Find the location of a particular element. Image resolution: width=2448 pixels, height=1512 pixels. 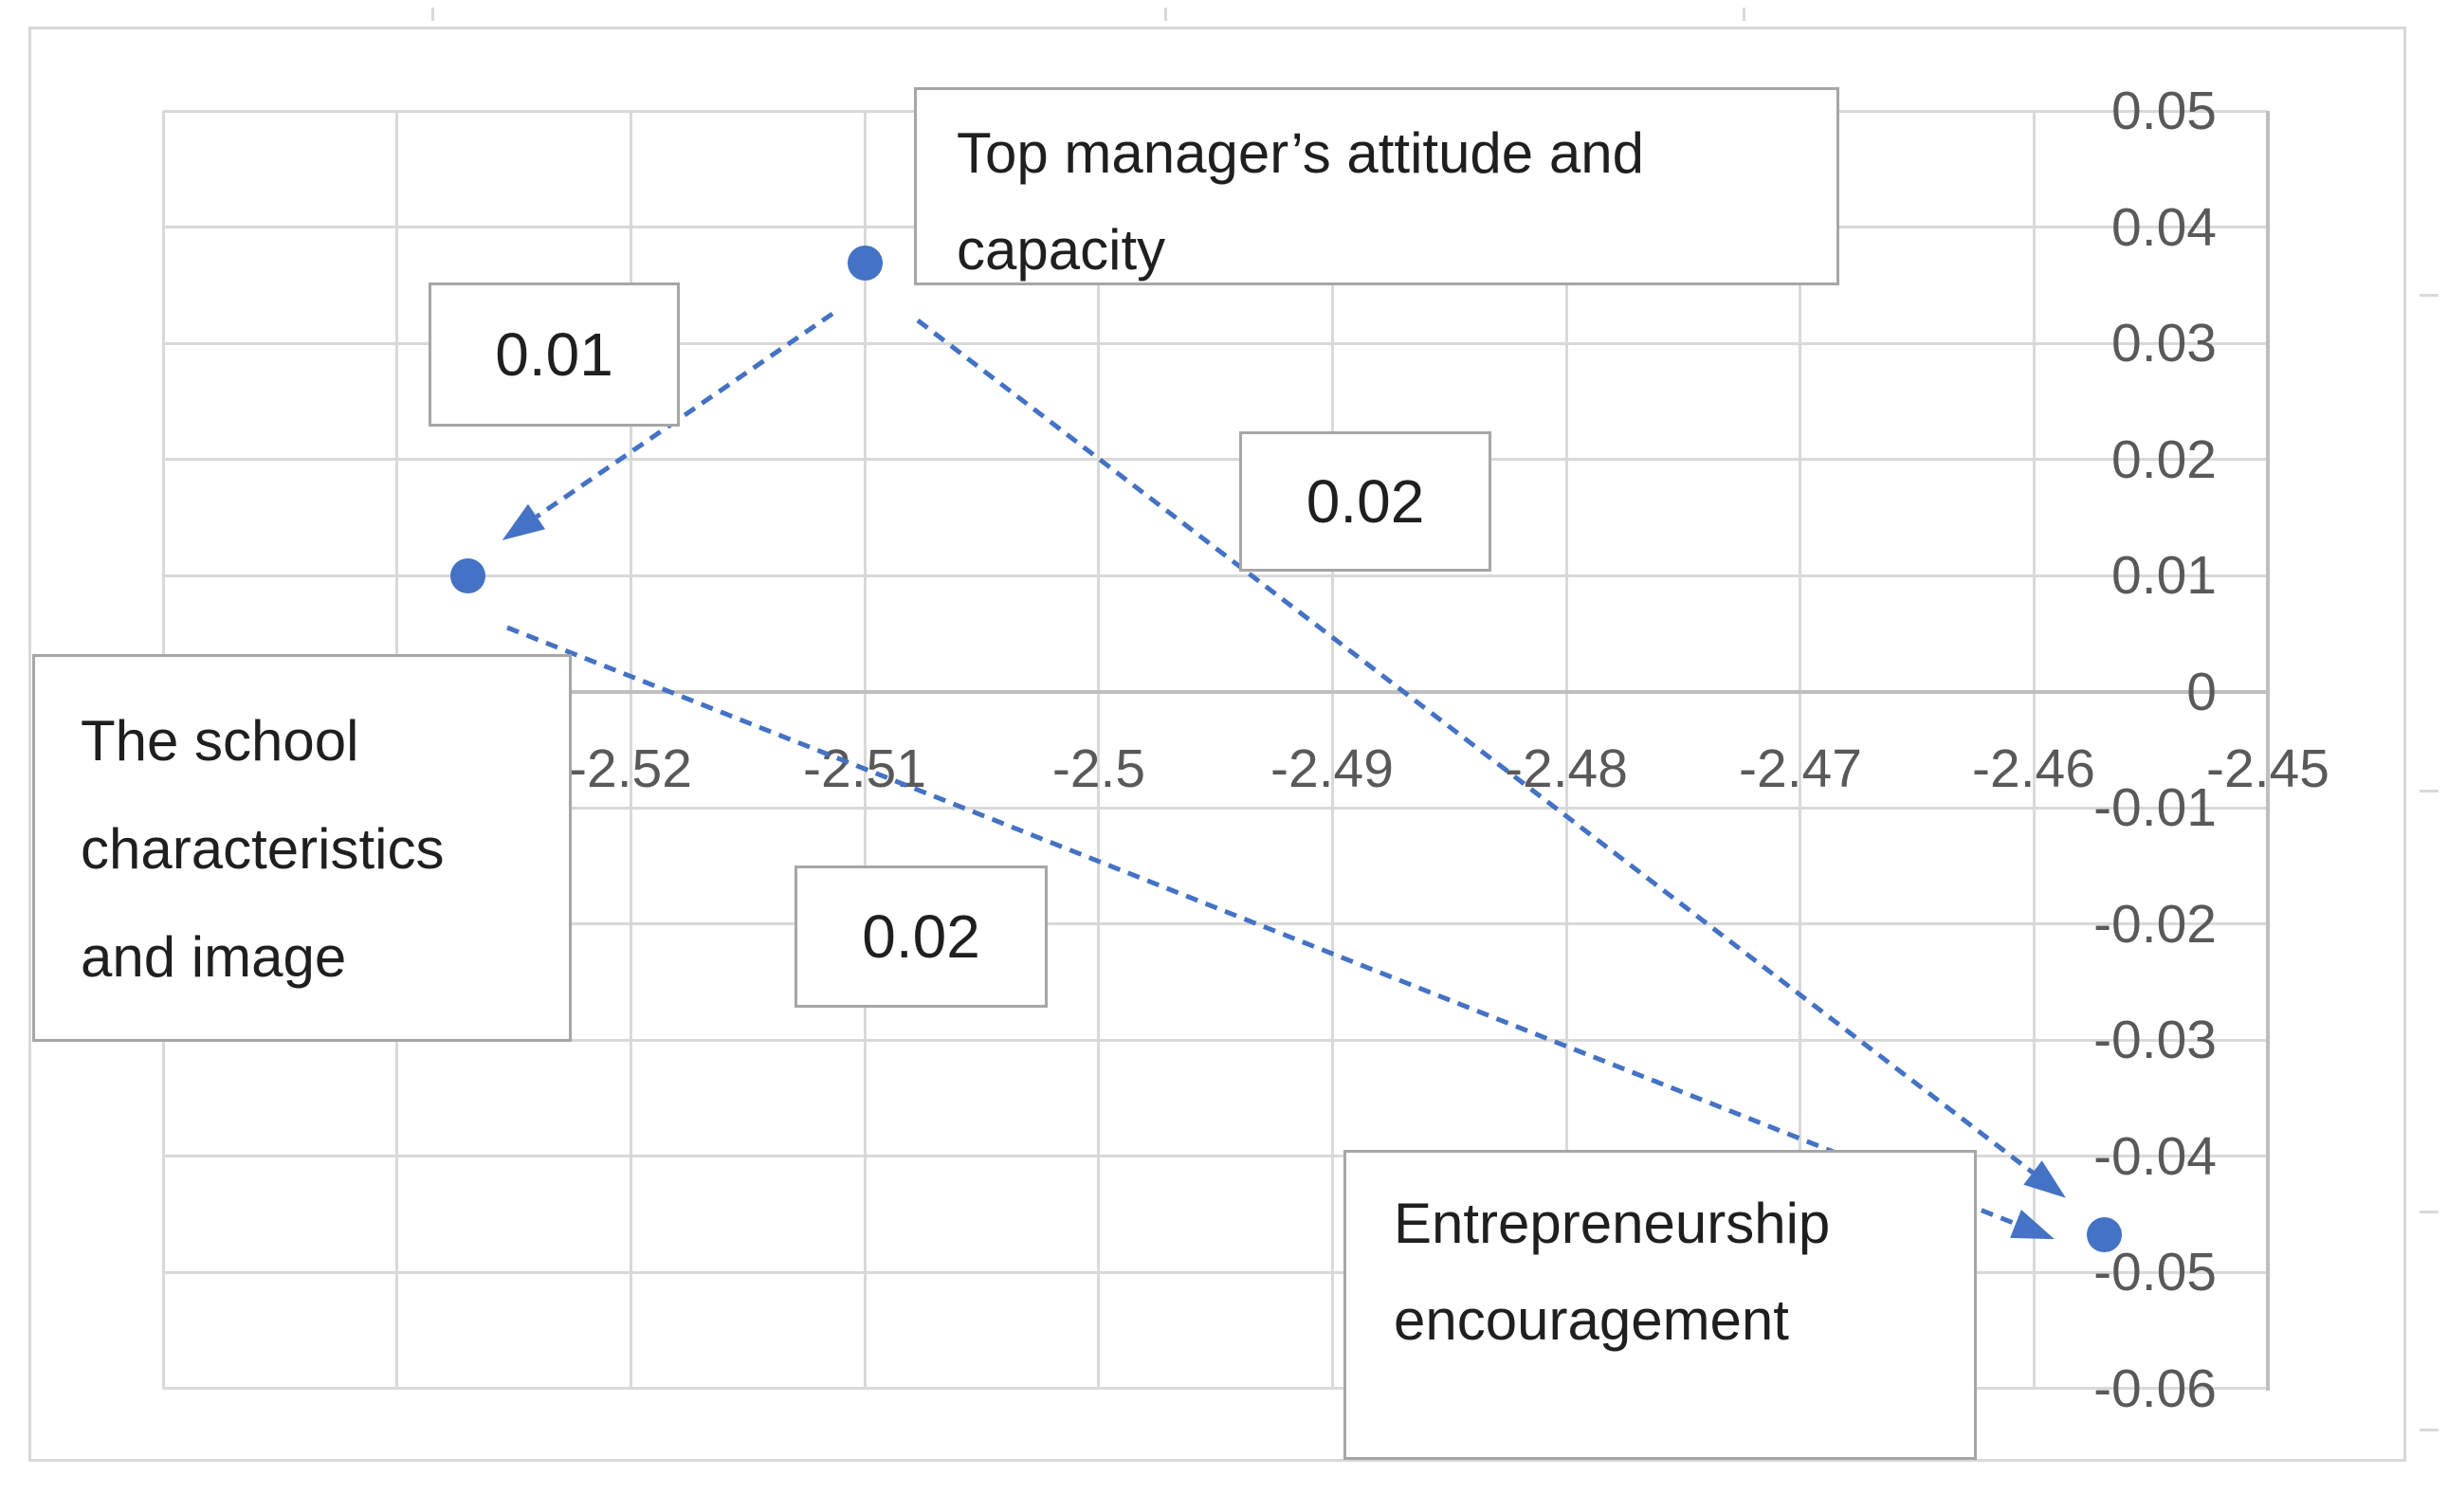

edge-label-box-0-02-upper: 0.02 is located at coordinates (1365, 502).